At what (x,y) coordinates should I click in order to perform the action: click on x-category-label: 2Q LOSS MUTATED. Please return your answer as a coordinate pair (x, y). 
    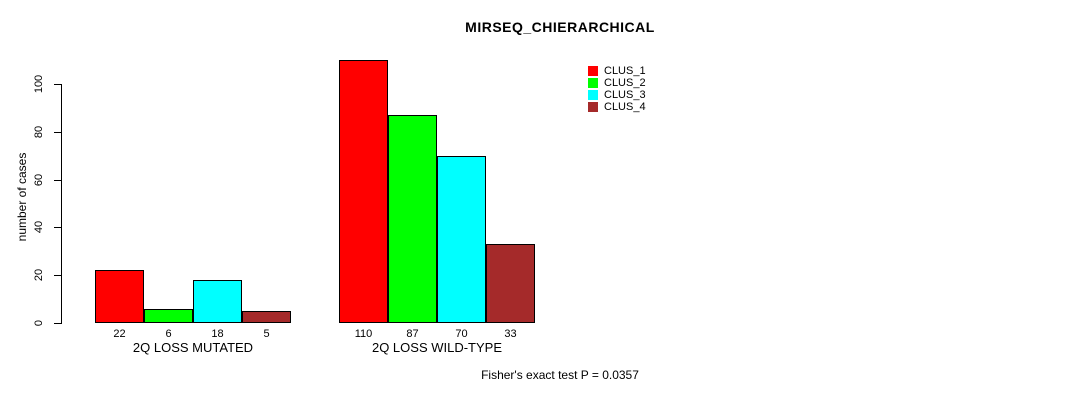
    Looking at the image, I should click on (193, 347).